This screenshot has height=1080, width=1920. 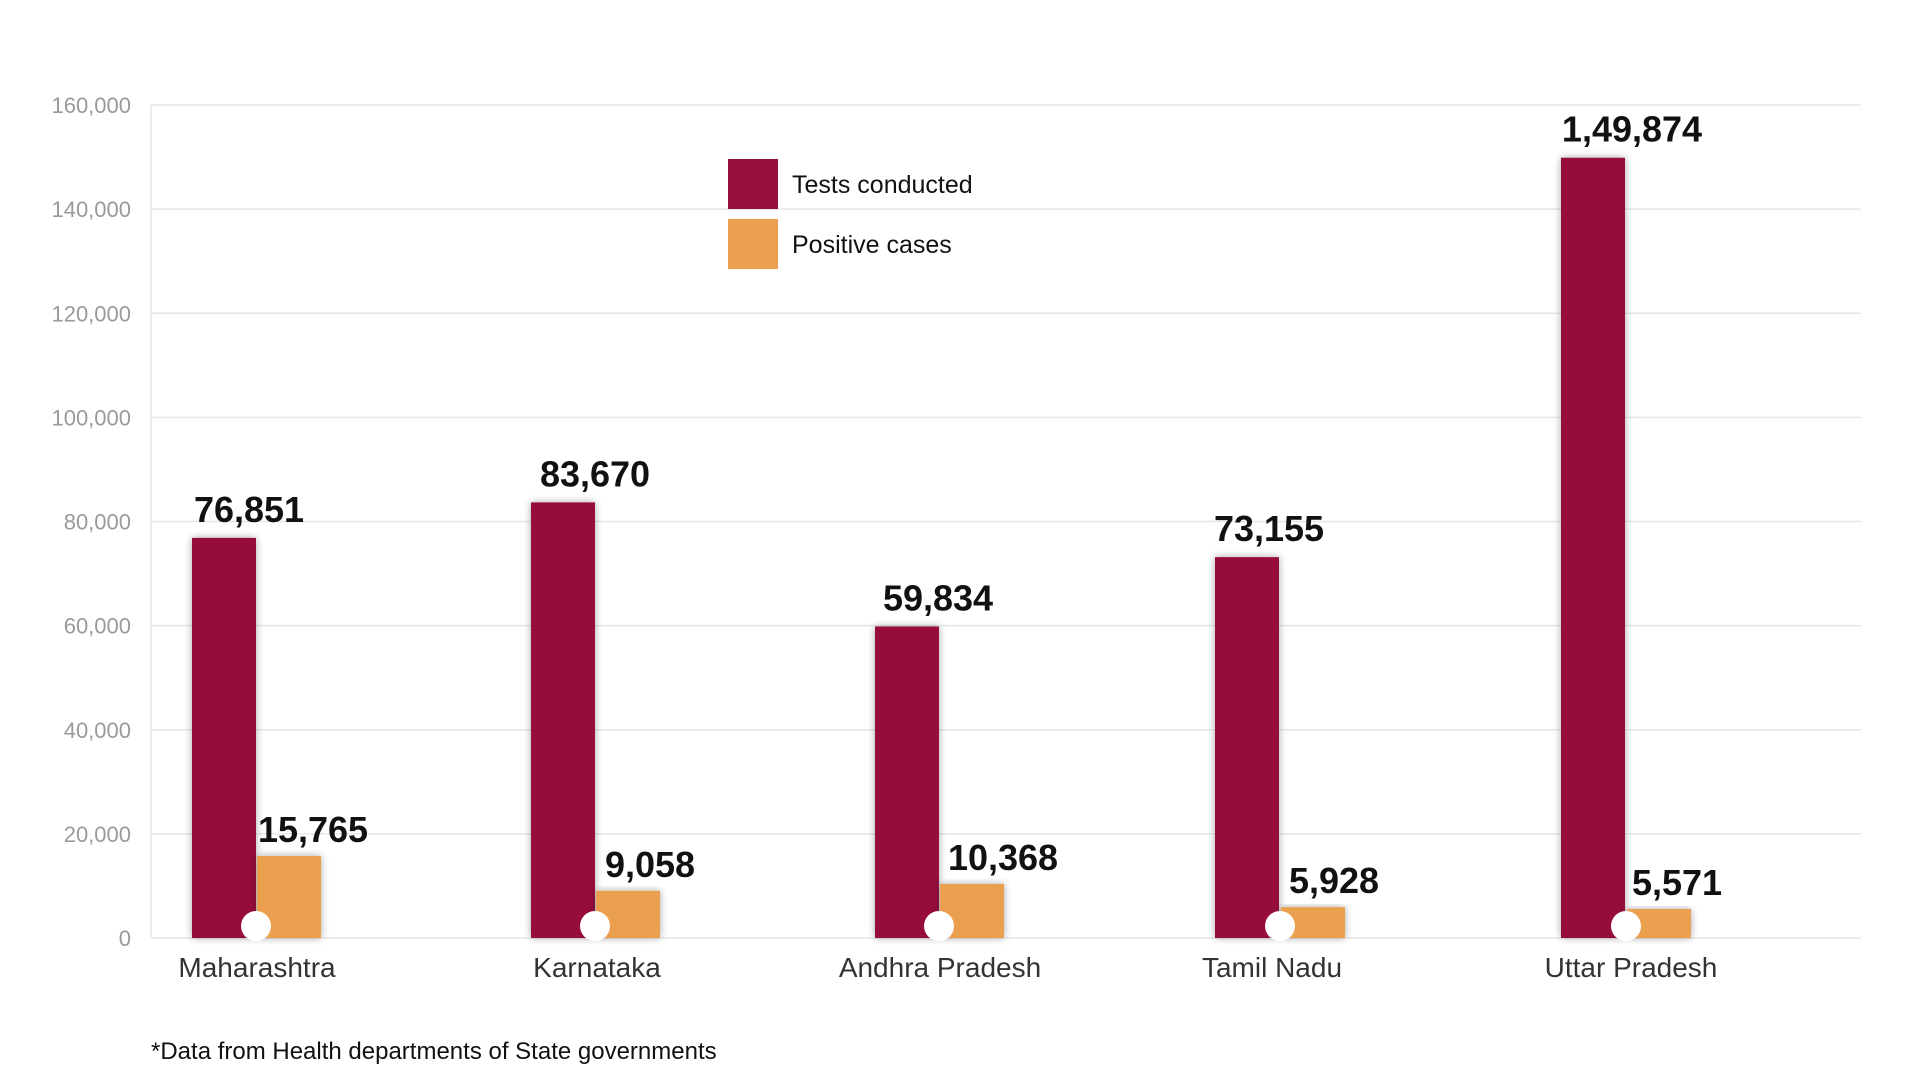 What do you see at coordinates (125, 938) in the screenshot?
I see `y-tick-label: 0` at bounding box center [125, 938].